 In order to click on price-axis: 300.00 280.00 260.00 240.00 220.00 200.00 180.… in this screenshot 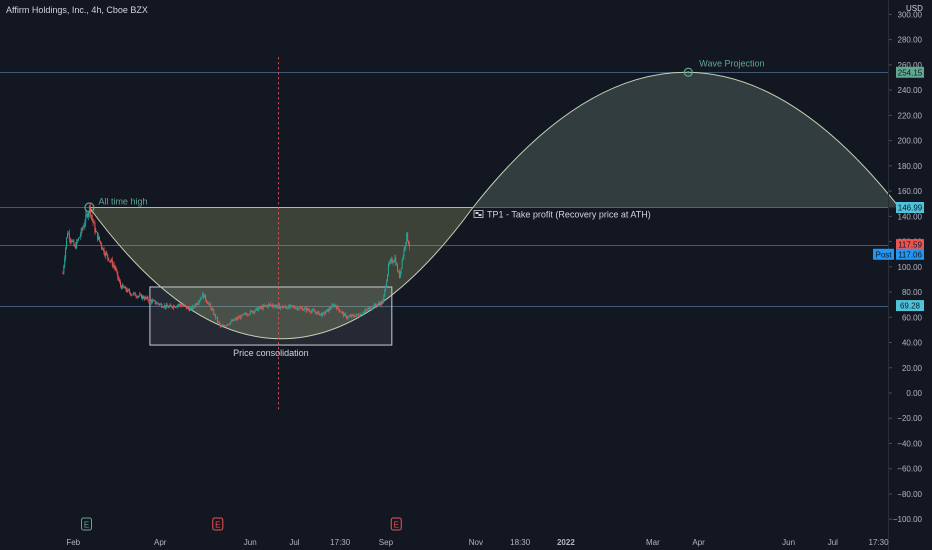, I will do `click(906, 267)`.